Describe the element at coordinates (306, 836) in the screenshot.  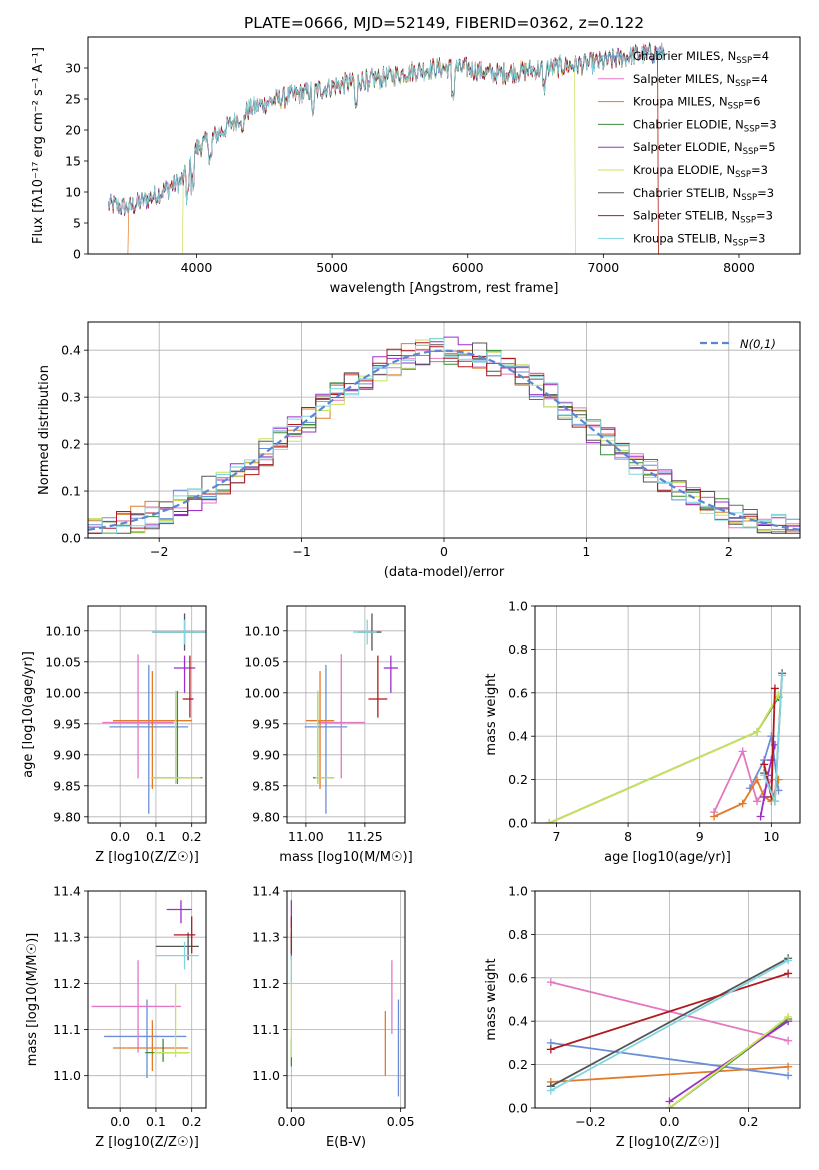
I see `x-tick-label: 11.00` at that location.